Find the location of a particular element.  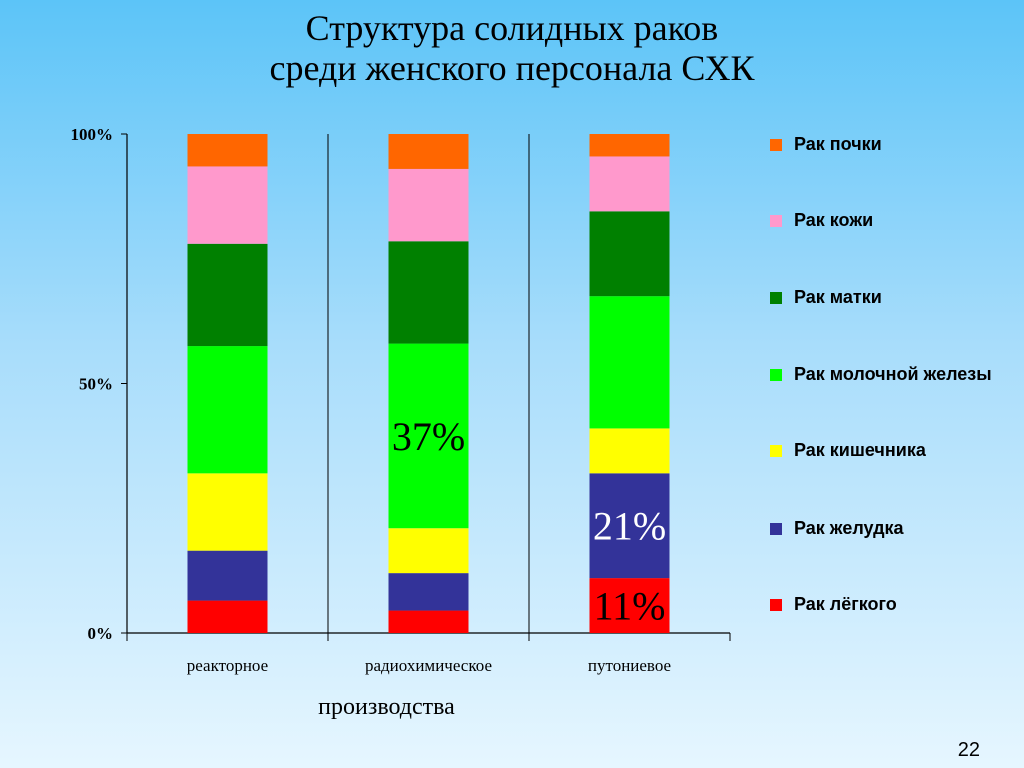

y-tick-label: 100% is located at coordinates (92, 134).